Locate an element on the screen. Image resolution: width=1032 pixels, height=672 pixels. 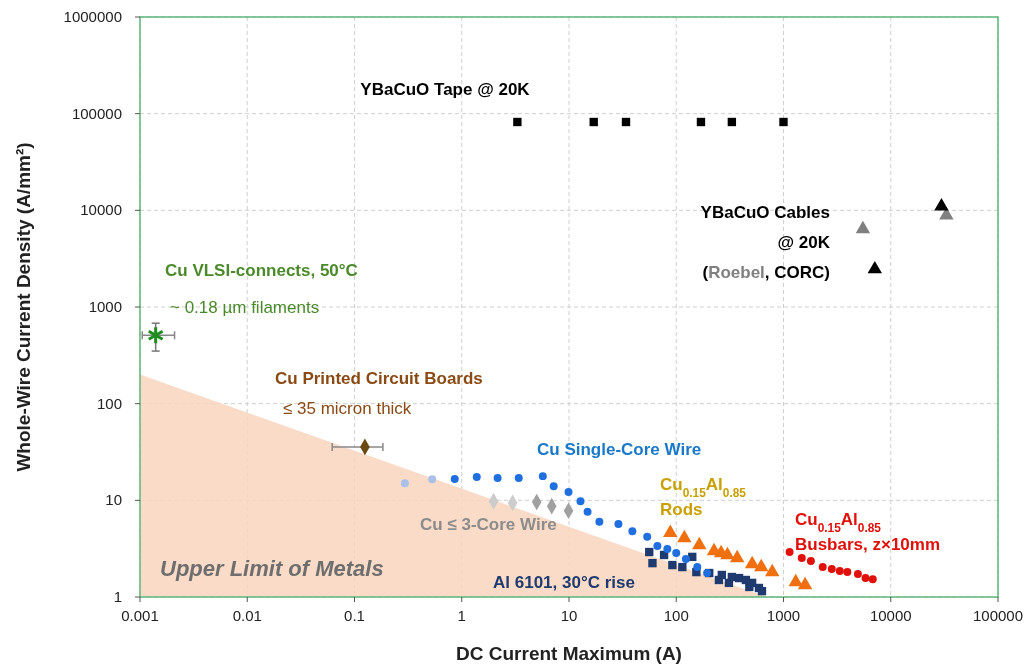
x-tick-label: 100000 is located at coordinates (998, 615).